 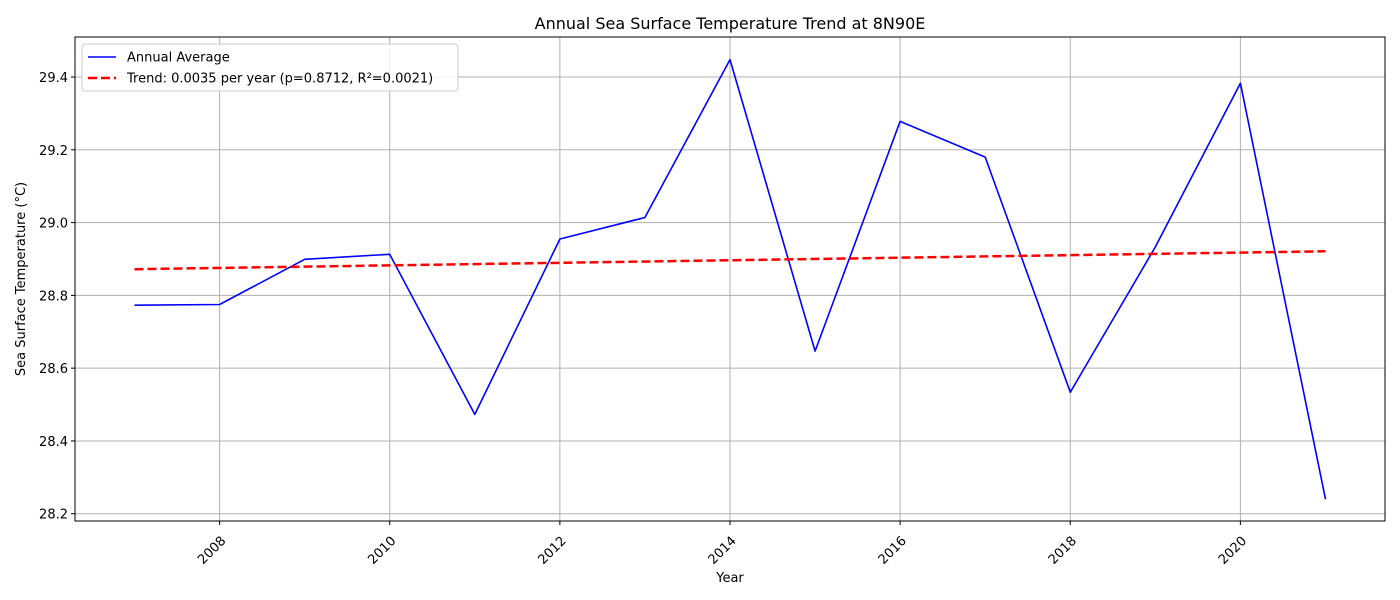 What do you see at coordinates (178, 58) in the screenshot?
I see `legend-entry-label: Annual Average` at bounding box center [178, 58].